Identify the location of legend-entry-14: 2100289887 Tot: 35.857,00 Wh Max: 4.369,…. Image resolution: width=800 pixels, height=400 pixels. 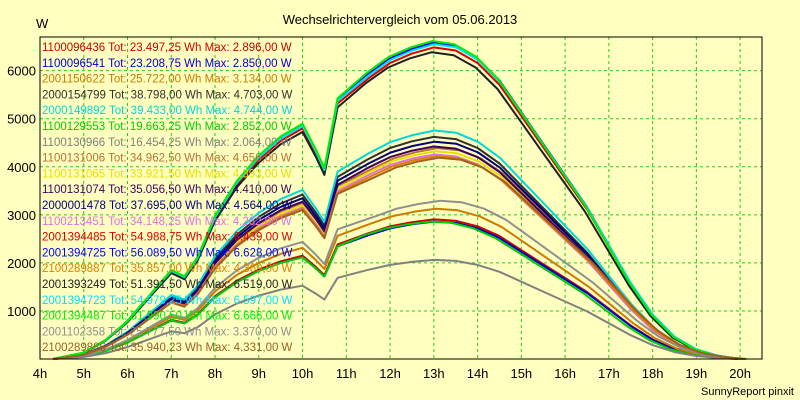
(167, 269).